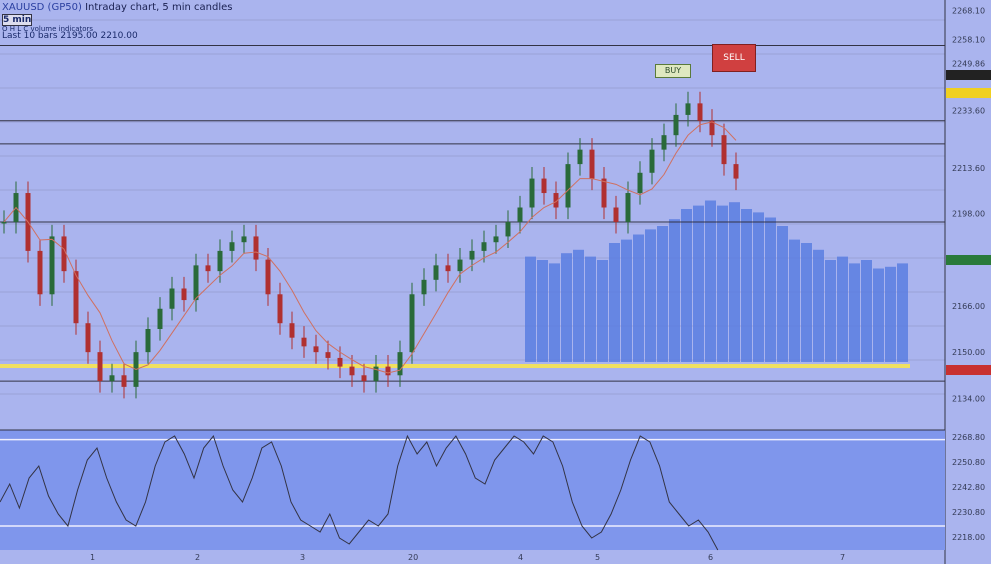 The width and height of the screenshot is (991, 564). I want to click on price-tick-label: 2233.60, so click(968, 110).